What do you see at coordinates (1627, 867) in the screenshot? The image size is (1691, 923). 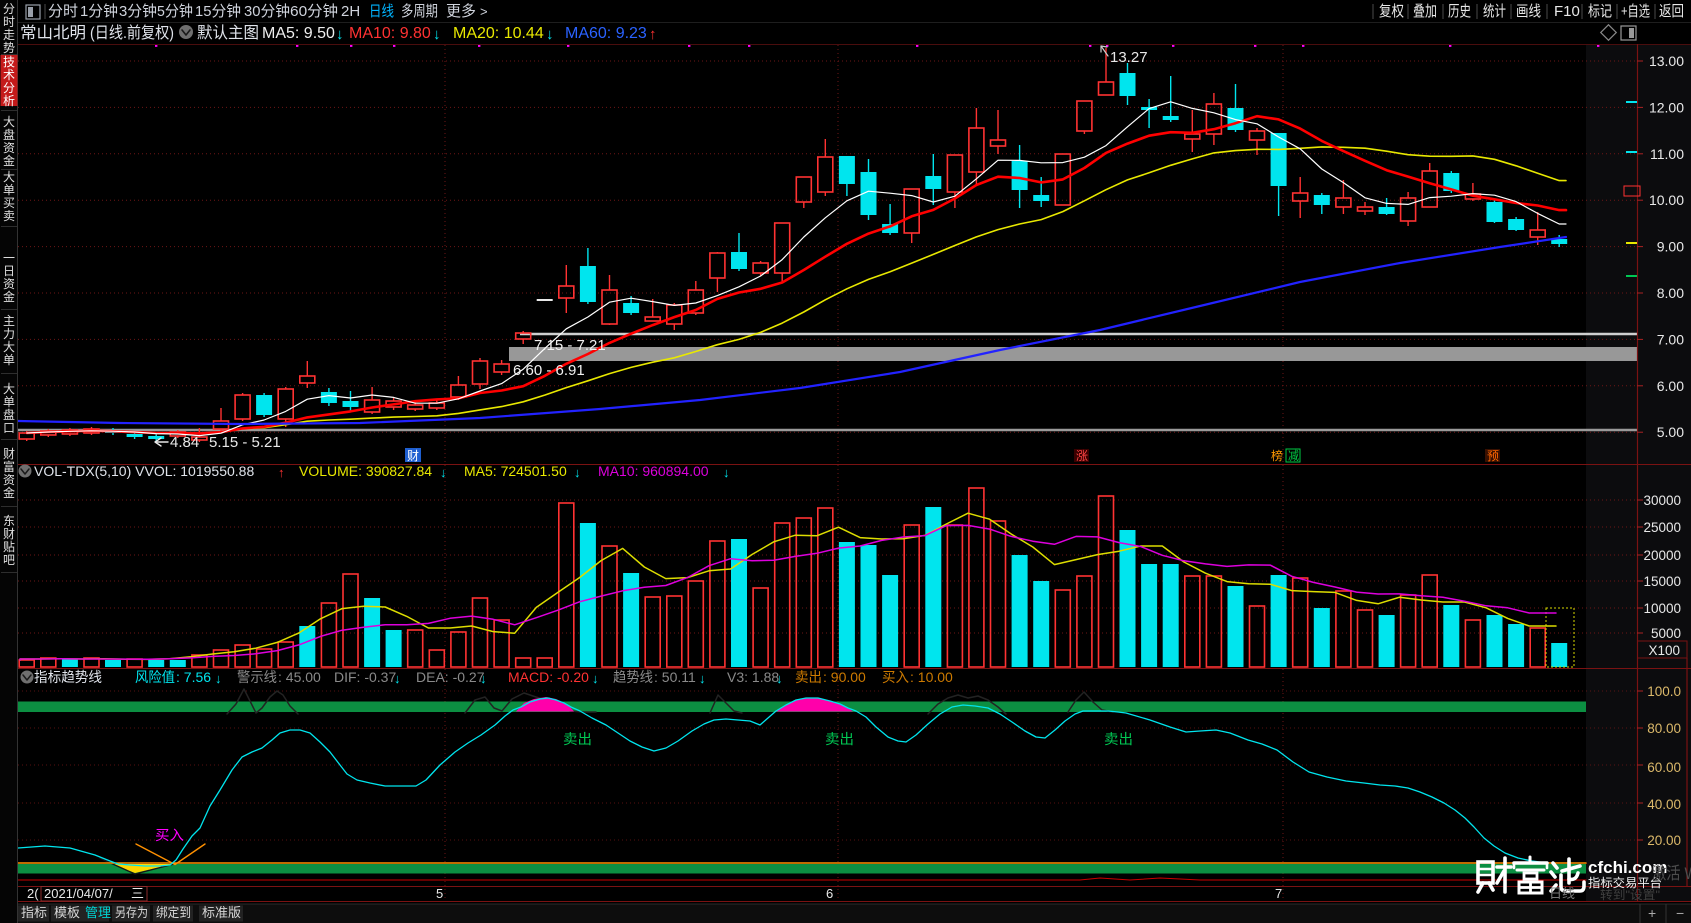 I see `svg-text: cfchi.com` at bounding box center [1627, 867].